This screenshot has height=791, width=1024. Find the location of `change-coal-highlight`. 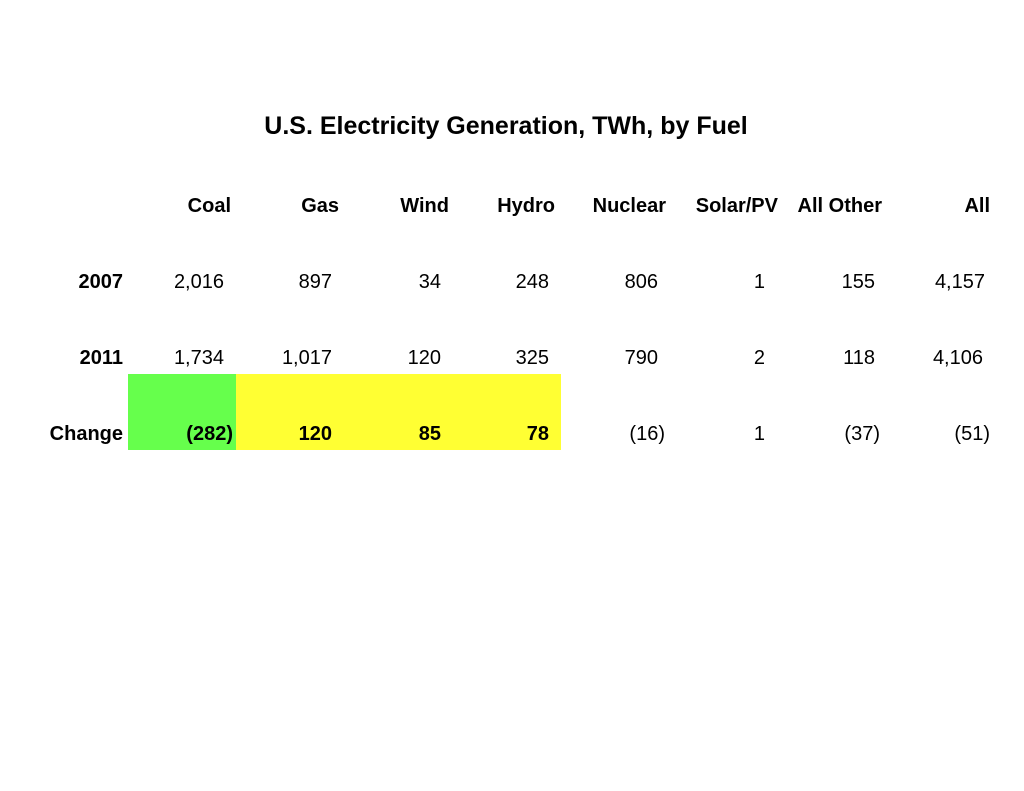

change-coal-highlight is located at coordinates (182, 412).